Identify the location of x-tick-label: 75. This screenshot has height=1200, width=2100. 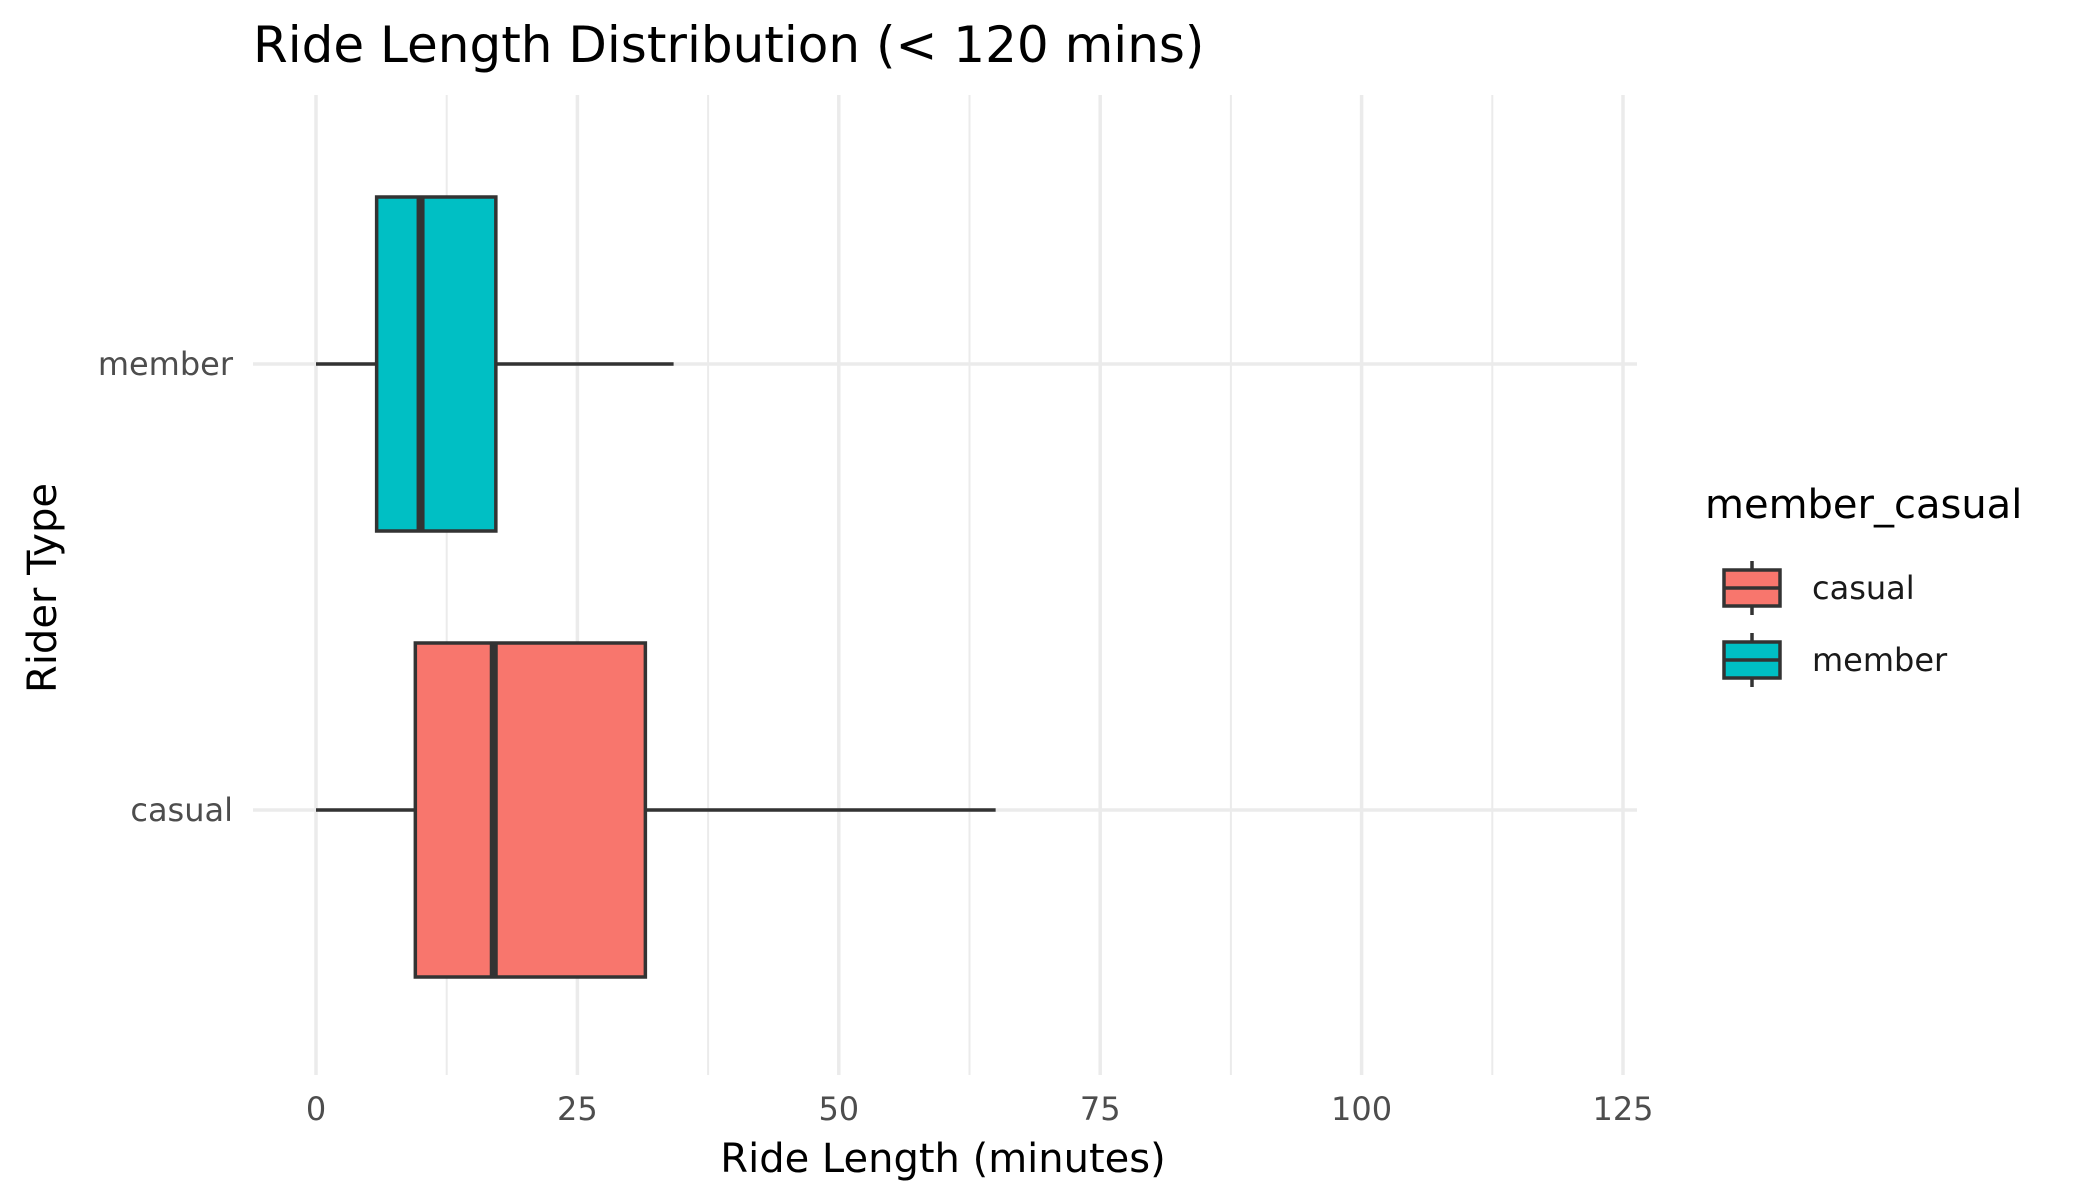
(1100, 1109).